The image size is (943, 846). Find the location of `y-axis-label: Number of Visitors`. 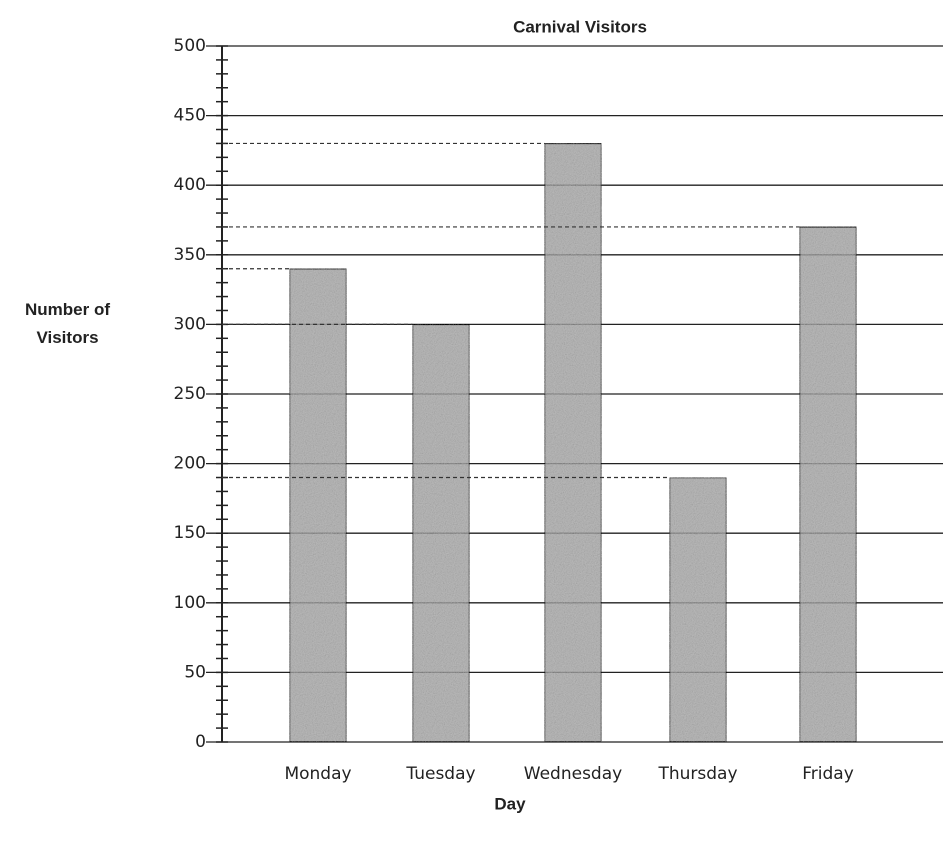

y-axis-label: Number of Visitors is located at coordinates (67, 323).